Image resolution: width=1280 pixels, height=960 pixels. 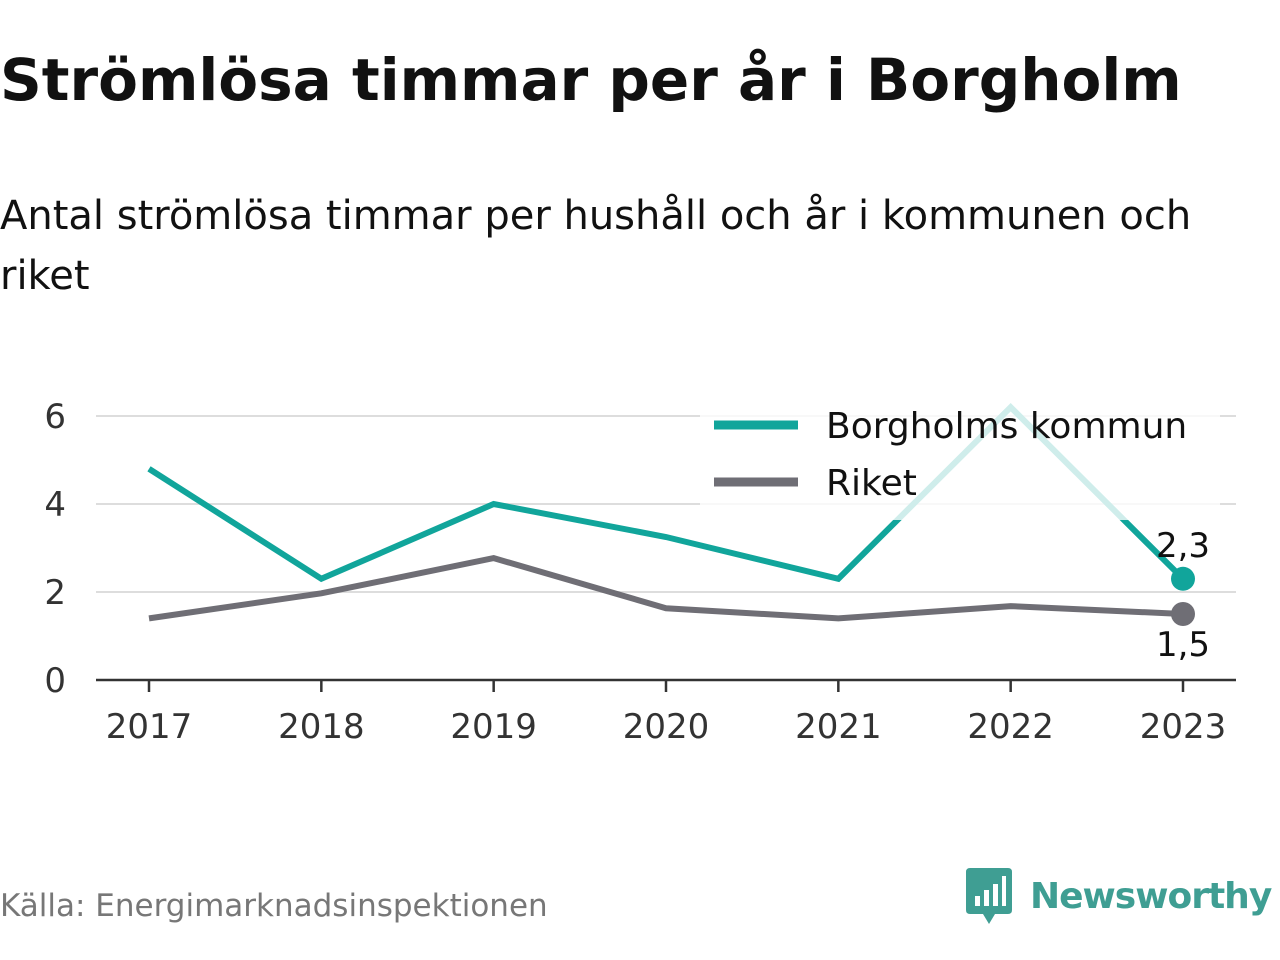 I want to click on x-tick-label: 2018, so click(x=321, y=727).